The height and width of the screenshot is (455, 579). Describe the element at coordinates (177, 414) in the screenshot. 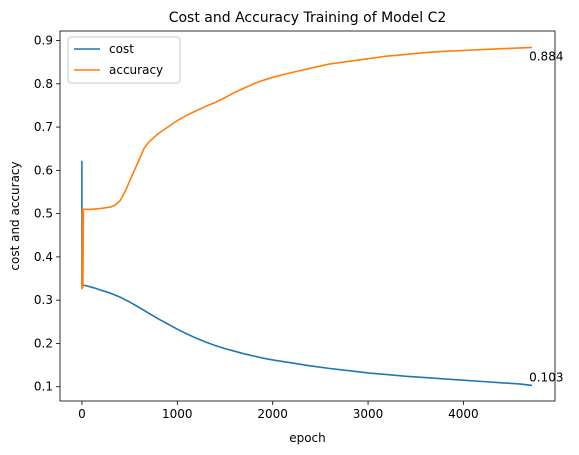

I see `x-tick-label: 1000` at that location.